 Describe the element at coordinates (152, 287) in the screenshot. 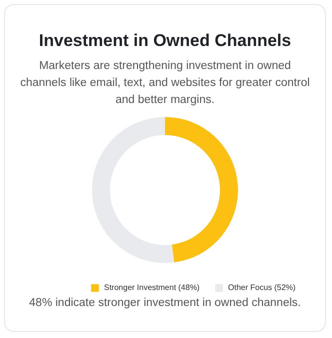

I see `legend-label: Stronger Investment (48%)` at that location.